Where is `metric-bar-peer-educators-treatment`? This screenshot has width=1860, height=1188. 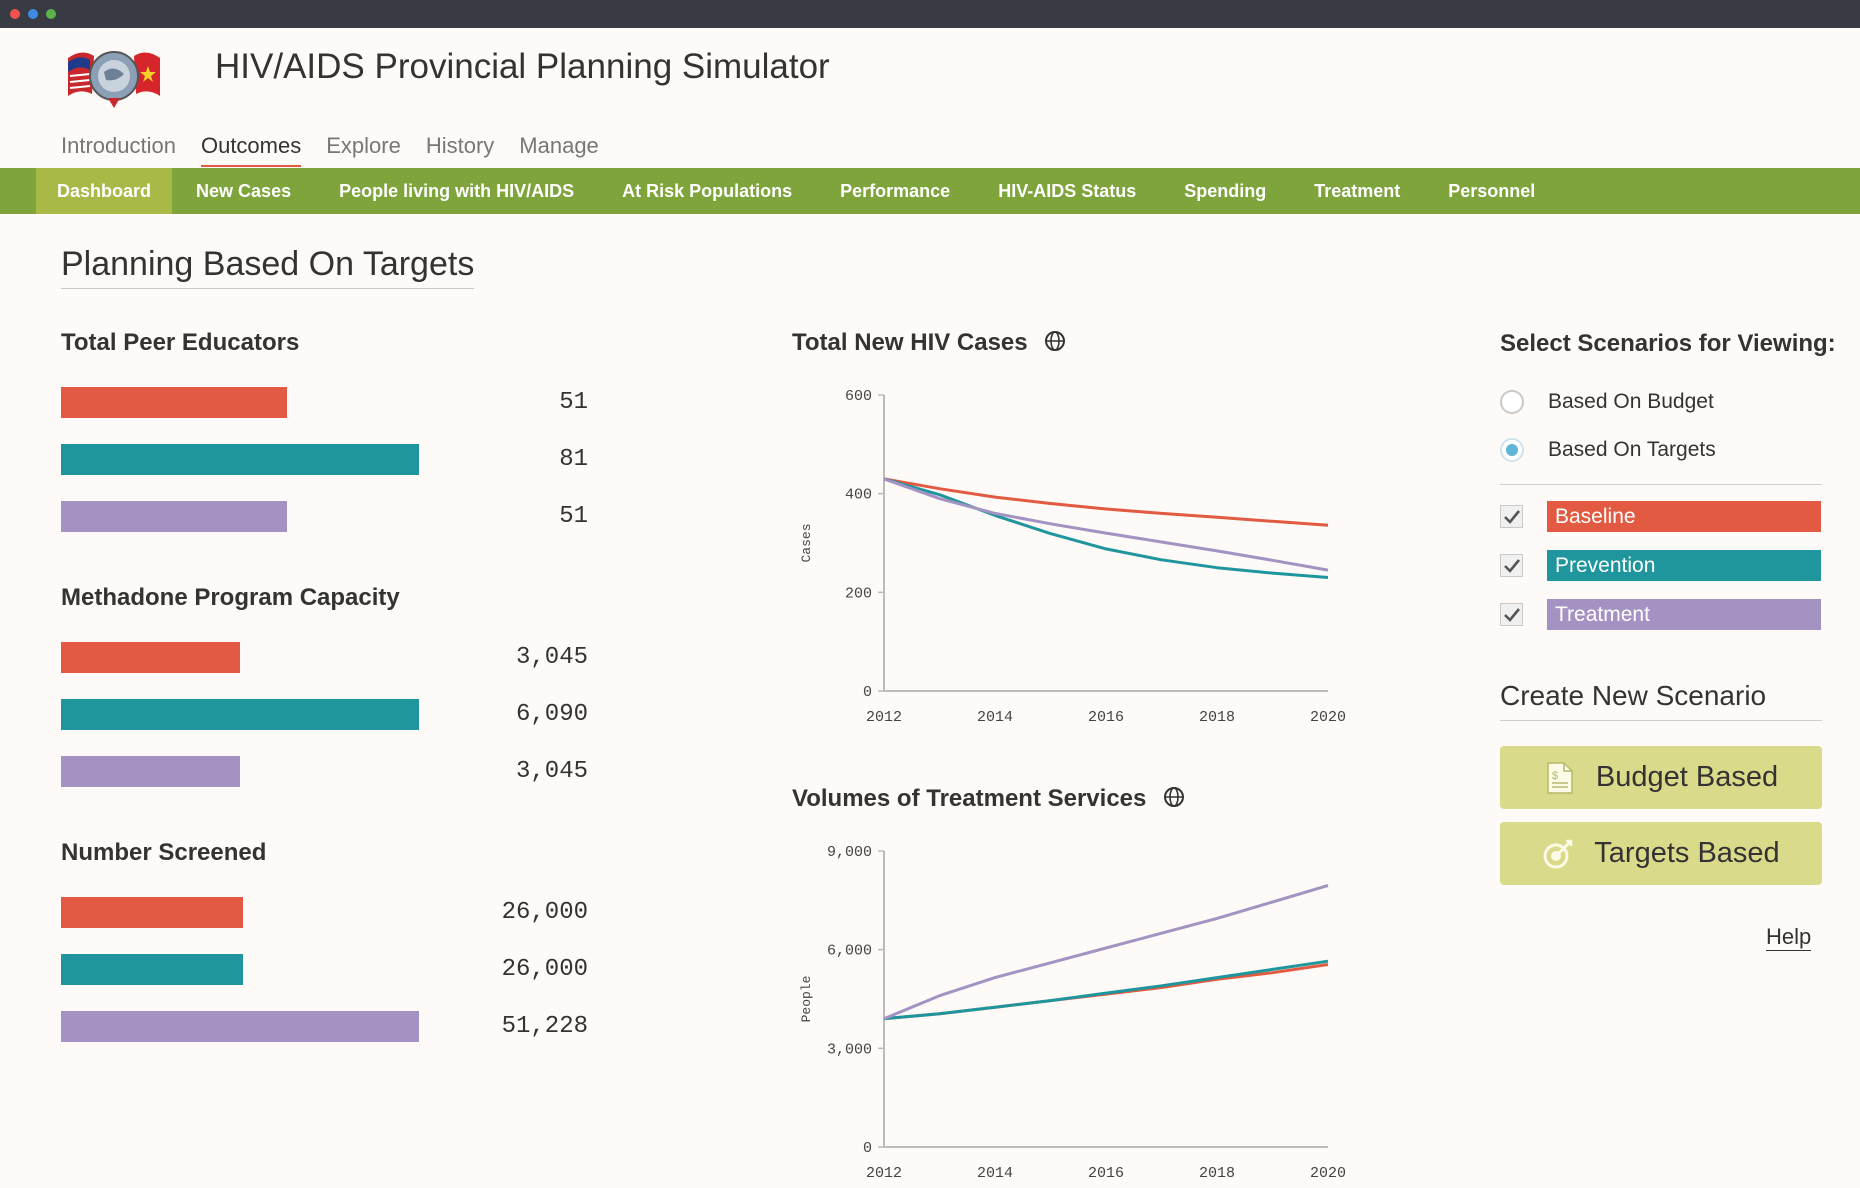 metric-bar-peer-educators-treatment is located at coordinates (174, 516).